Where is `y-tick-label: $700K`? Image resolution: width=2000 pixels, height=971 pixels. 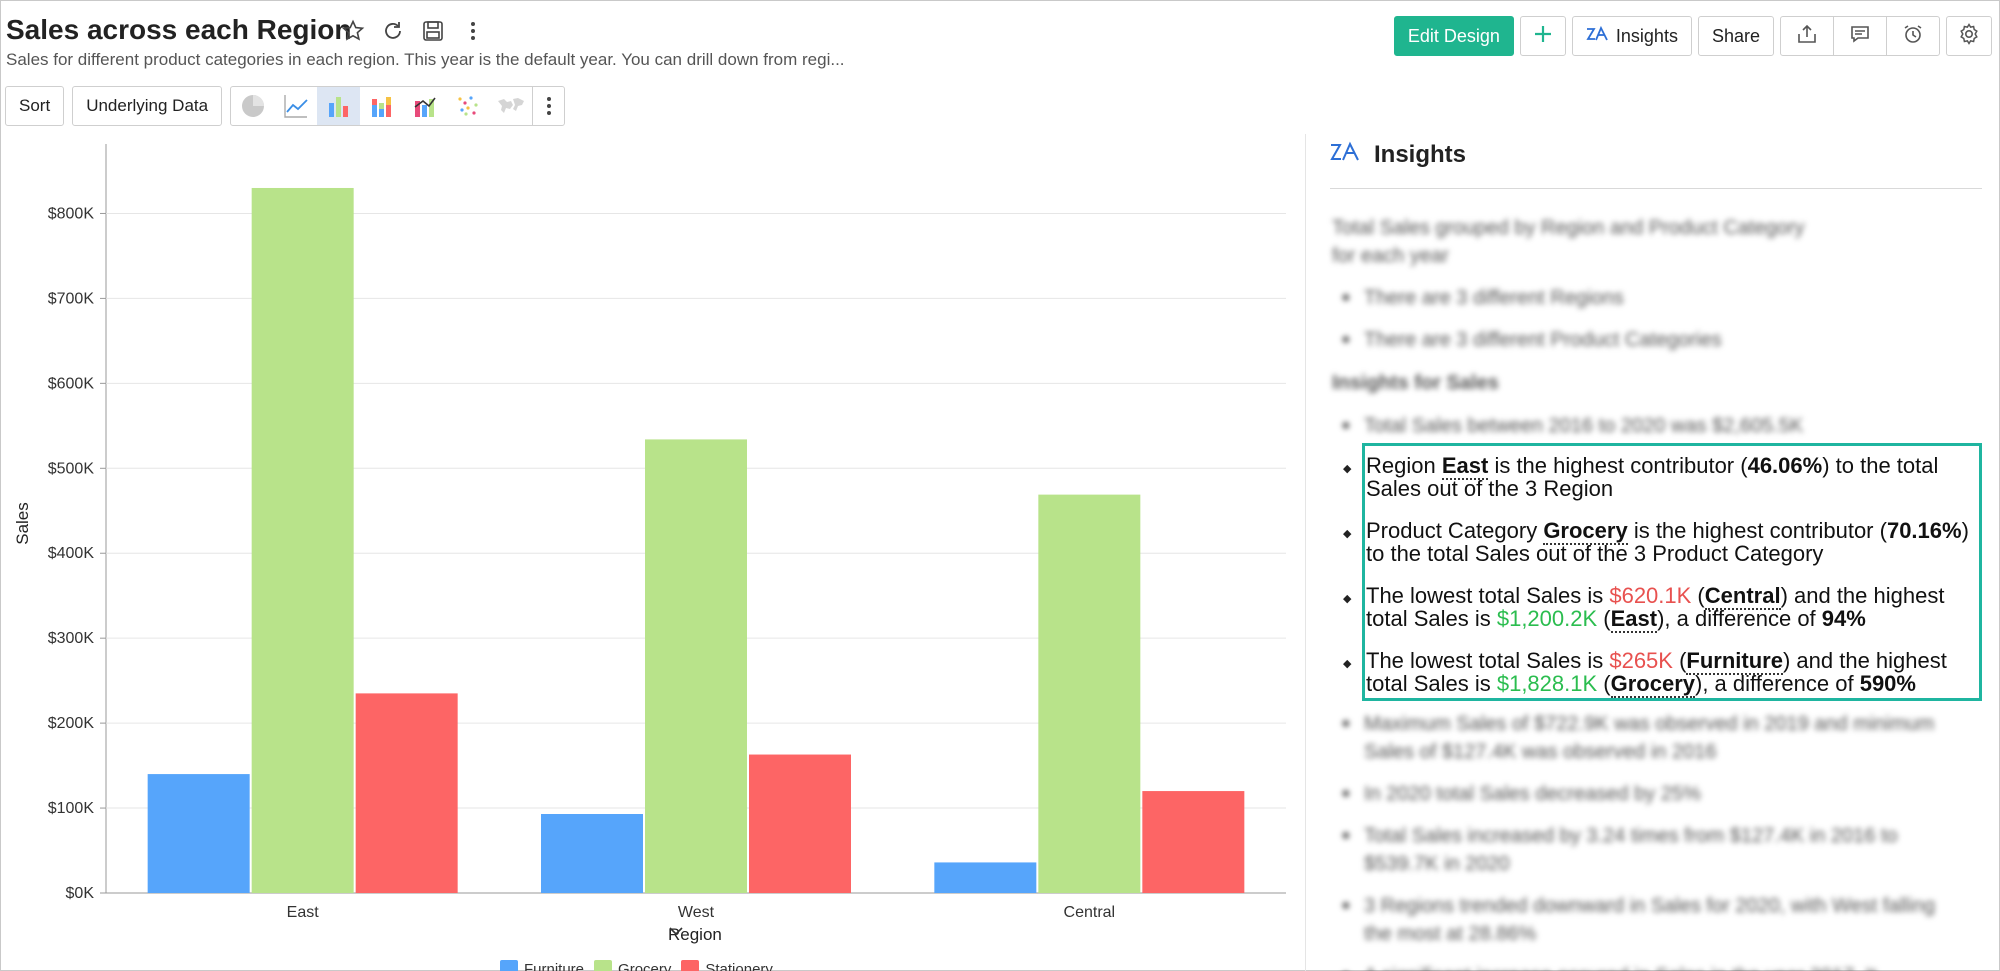 y-tick-label: $700K is located at coordinates (71, 298).